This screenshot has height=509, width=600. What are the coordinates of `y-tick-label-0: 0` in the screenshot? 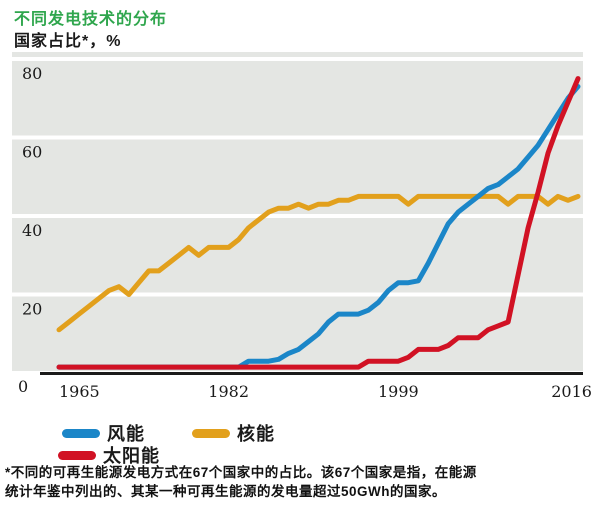 It's located at (23, 386).